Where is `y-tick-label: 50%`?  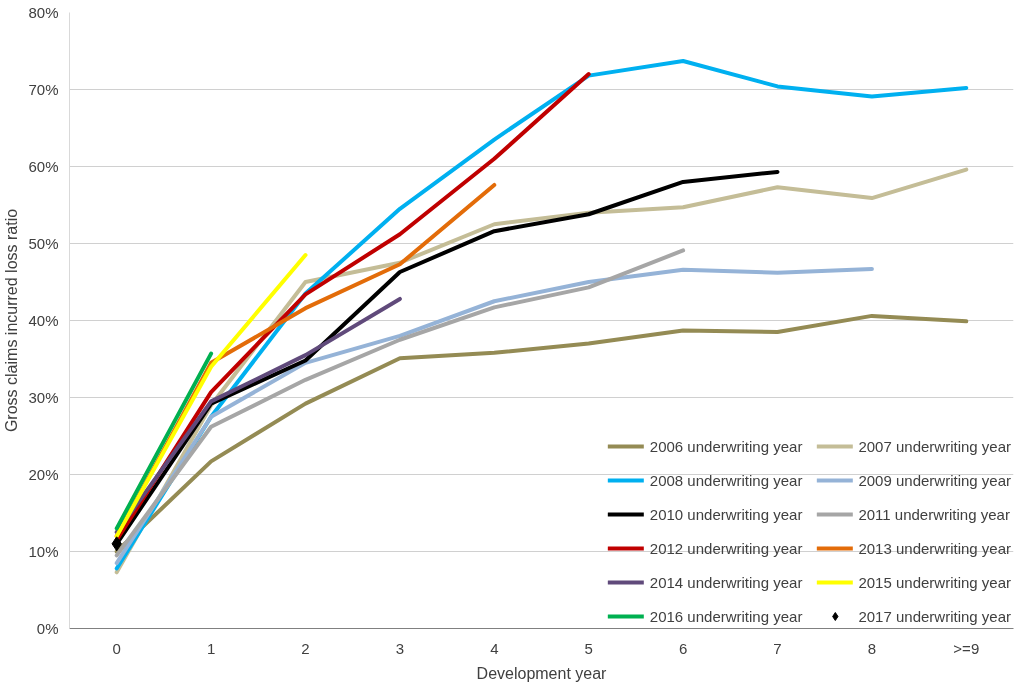 y-tick-label: 50% is located at coordinates (43, 243).